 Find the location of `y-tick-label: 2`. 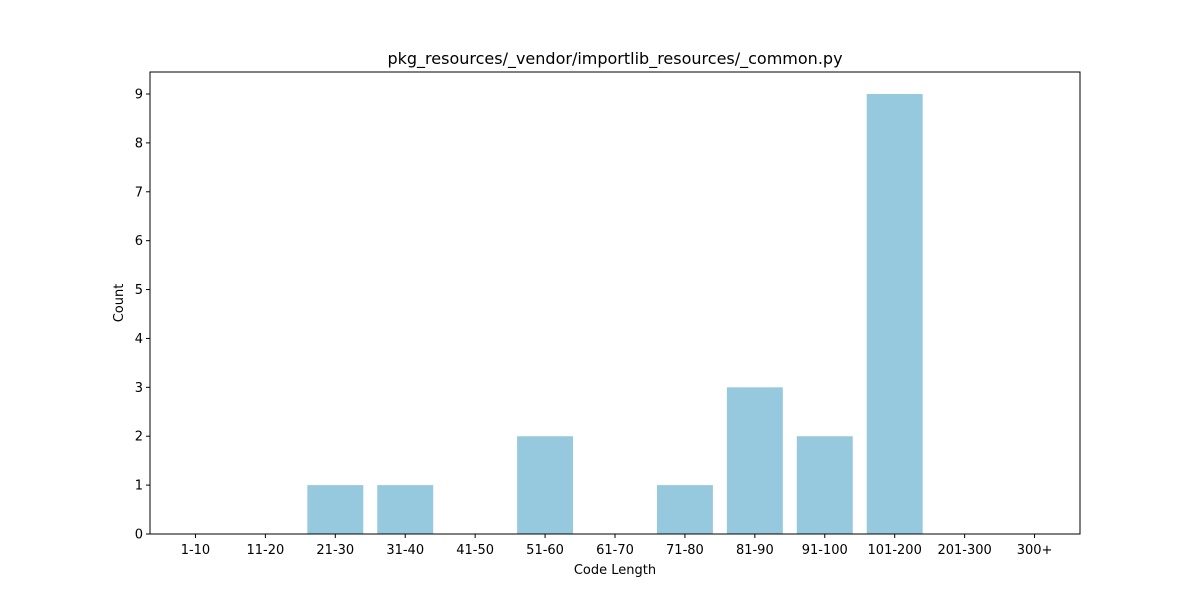

y-tick-label: 2 is located at coordinates (139, 437).